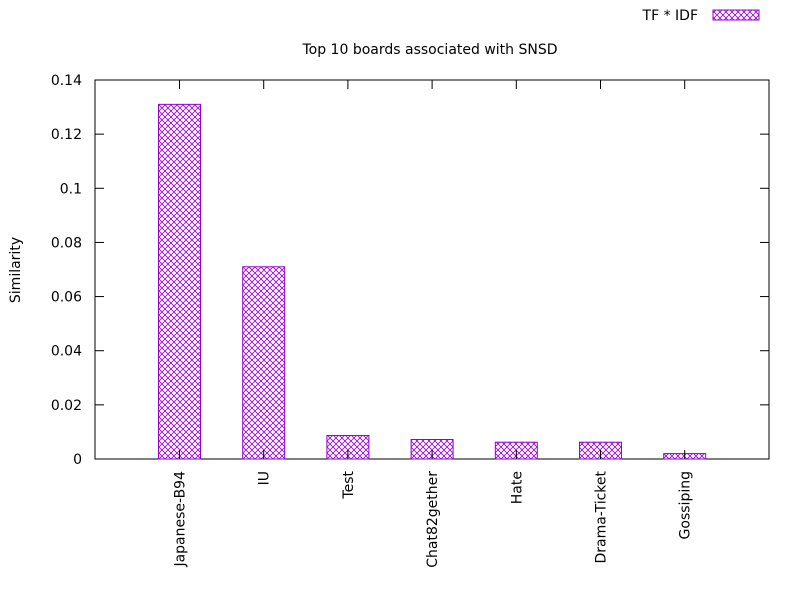 The image size is (800, 600). I want to click on x-tick-label: Hate, so click(517, 487).